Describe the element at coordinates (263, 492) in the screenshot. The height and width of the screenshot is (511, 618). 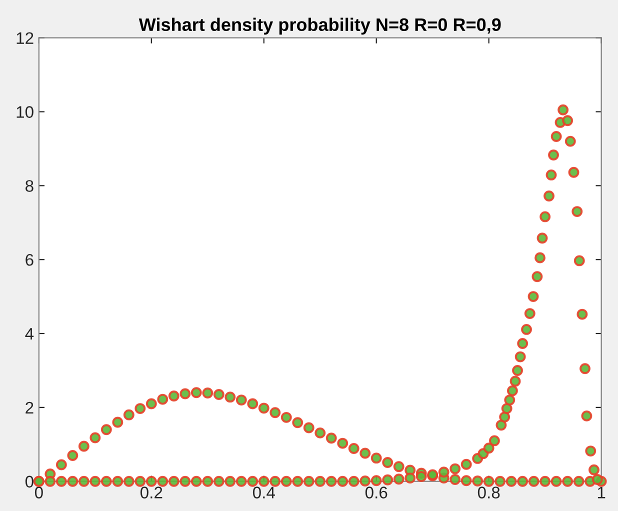
I see `x-tick-label: 0.4` at that location.